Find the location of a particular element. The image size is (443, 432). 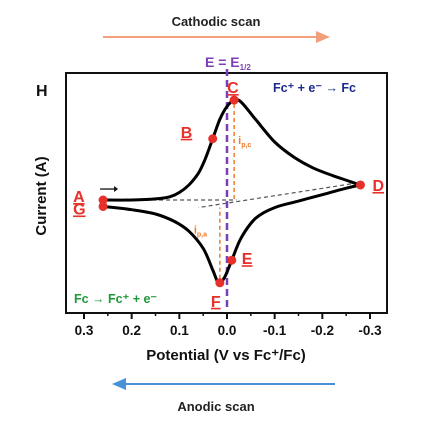

oxidation-reaction-label: Fc → Fc⁺ + e⁻ is located at coordinates (115, 299).